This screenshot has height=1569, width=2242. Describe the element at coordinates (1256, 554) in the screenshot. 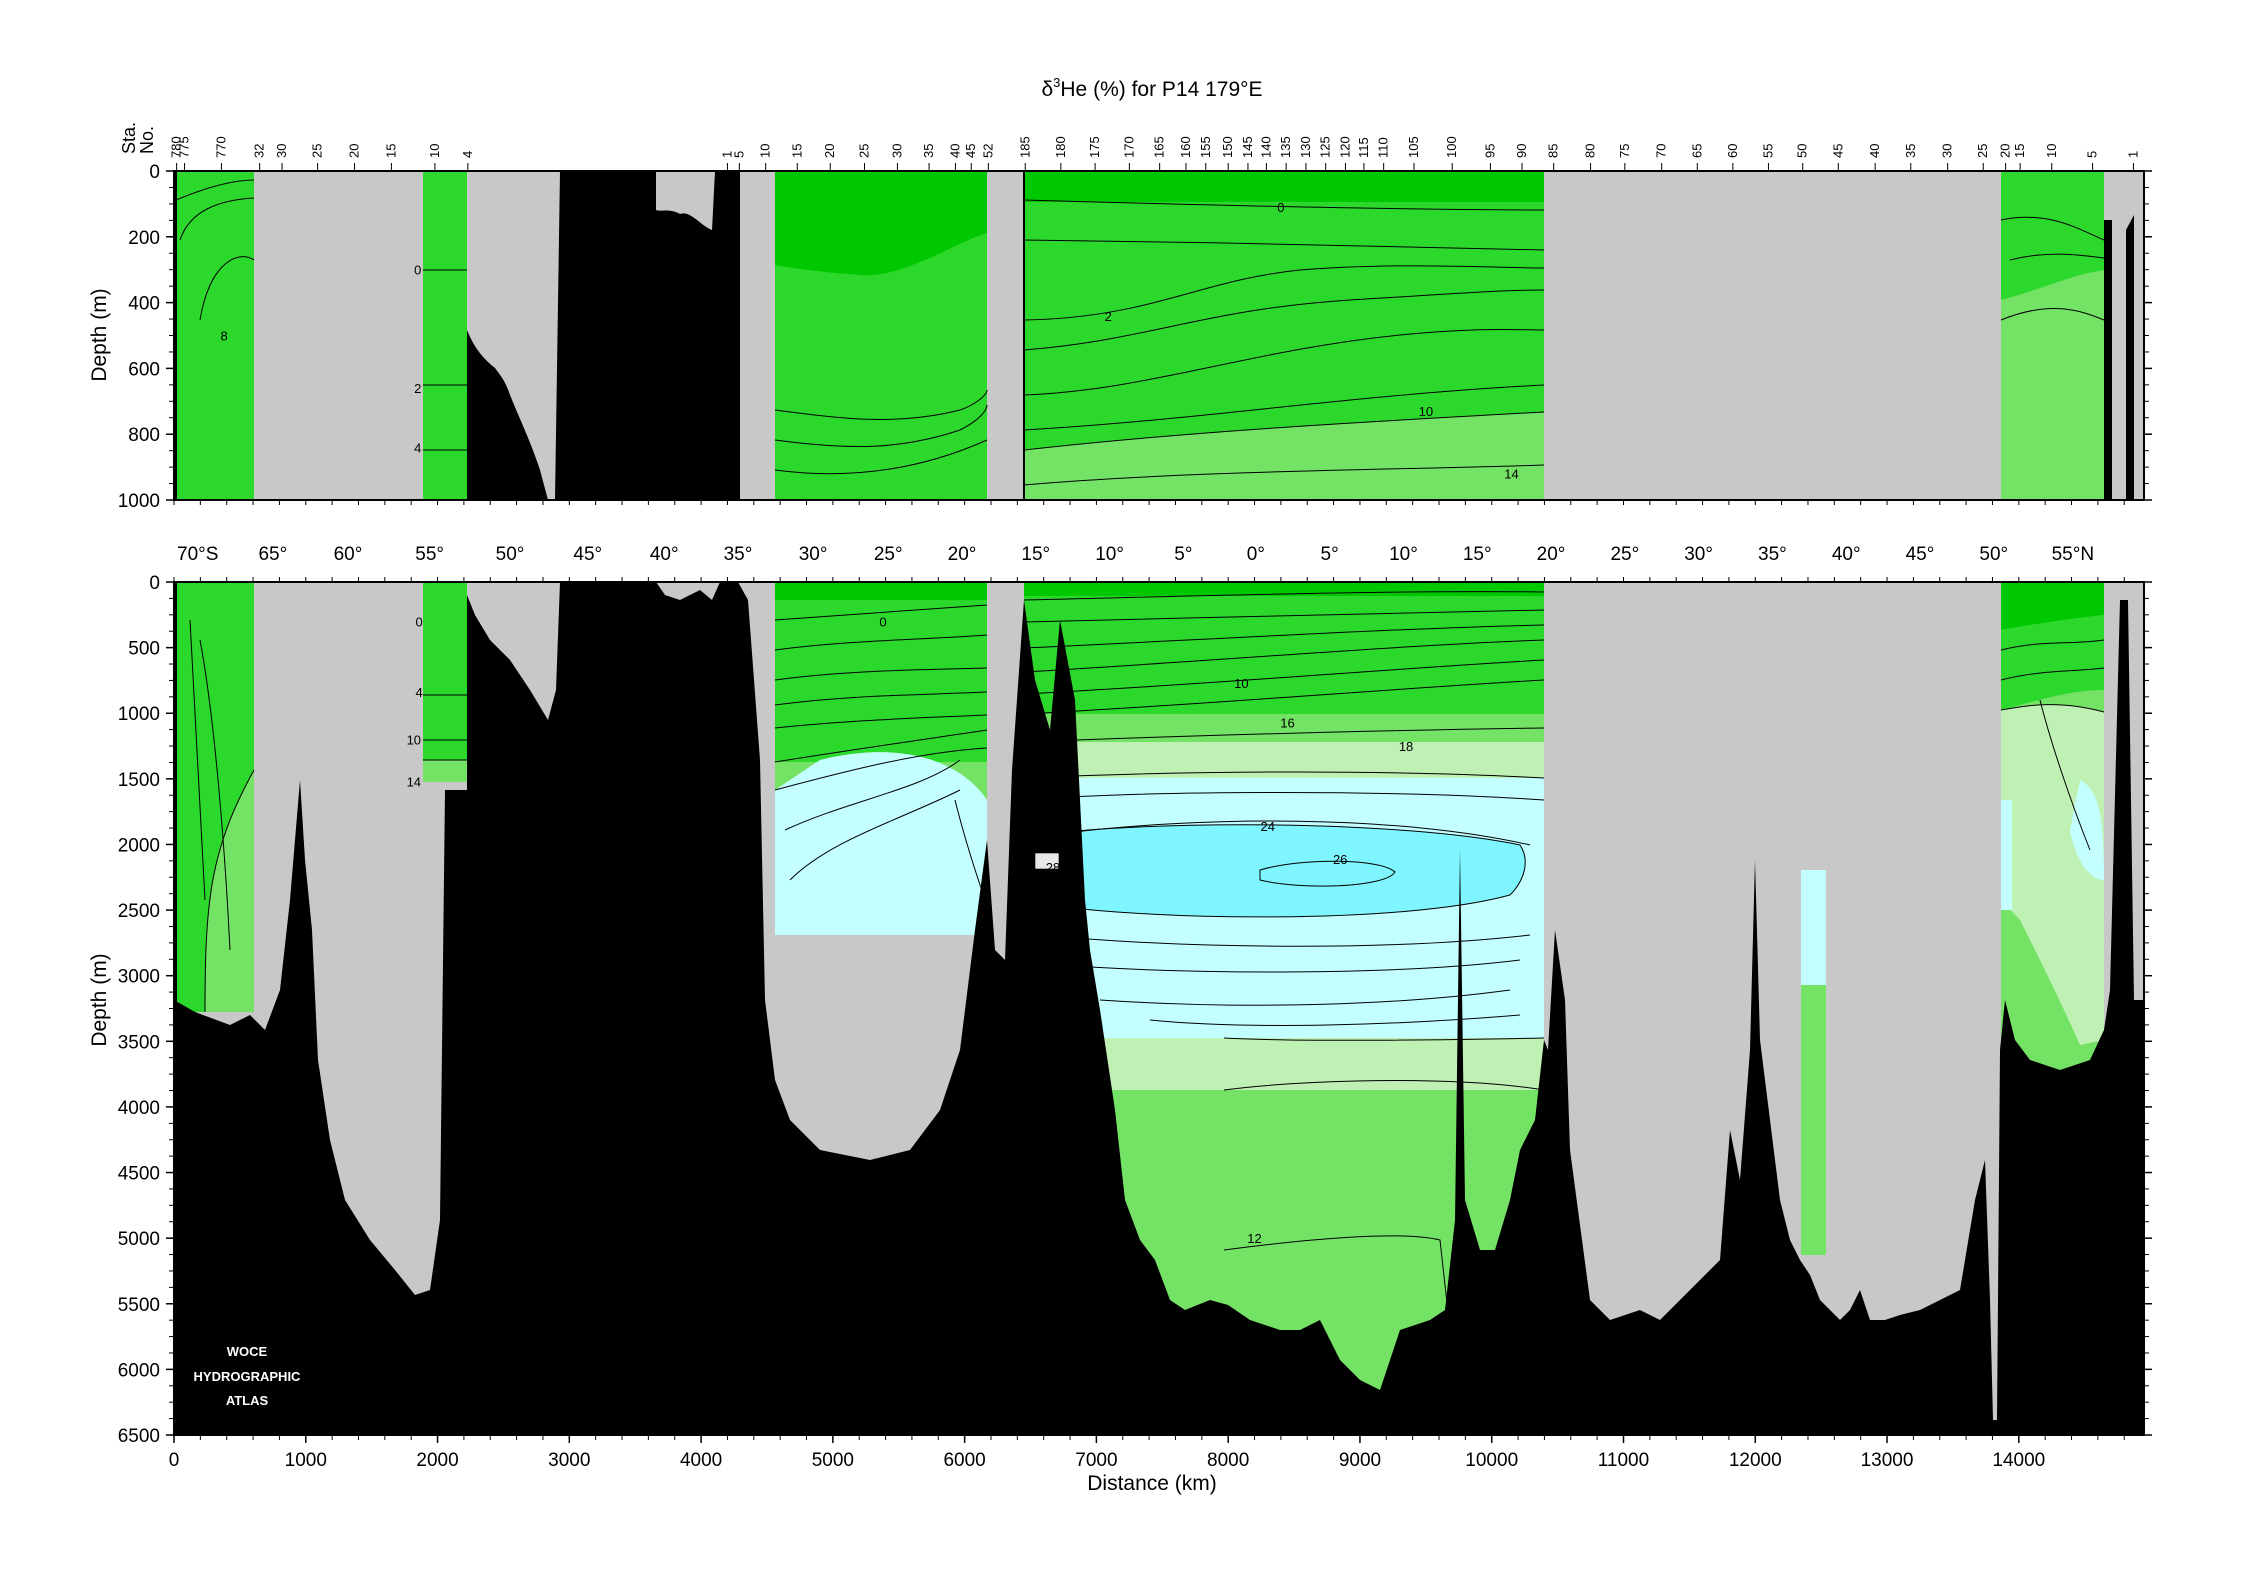

I see `latitude-label: 0°` at that location.